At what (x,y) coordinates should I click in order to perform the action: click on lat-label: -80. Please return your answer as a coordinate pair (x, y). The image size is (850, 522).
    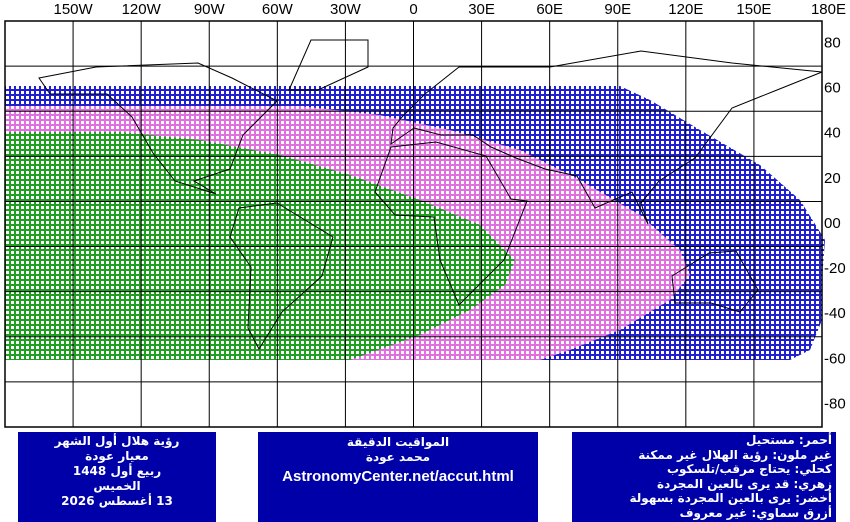
    Looking at the image, I should click on (835, 403).